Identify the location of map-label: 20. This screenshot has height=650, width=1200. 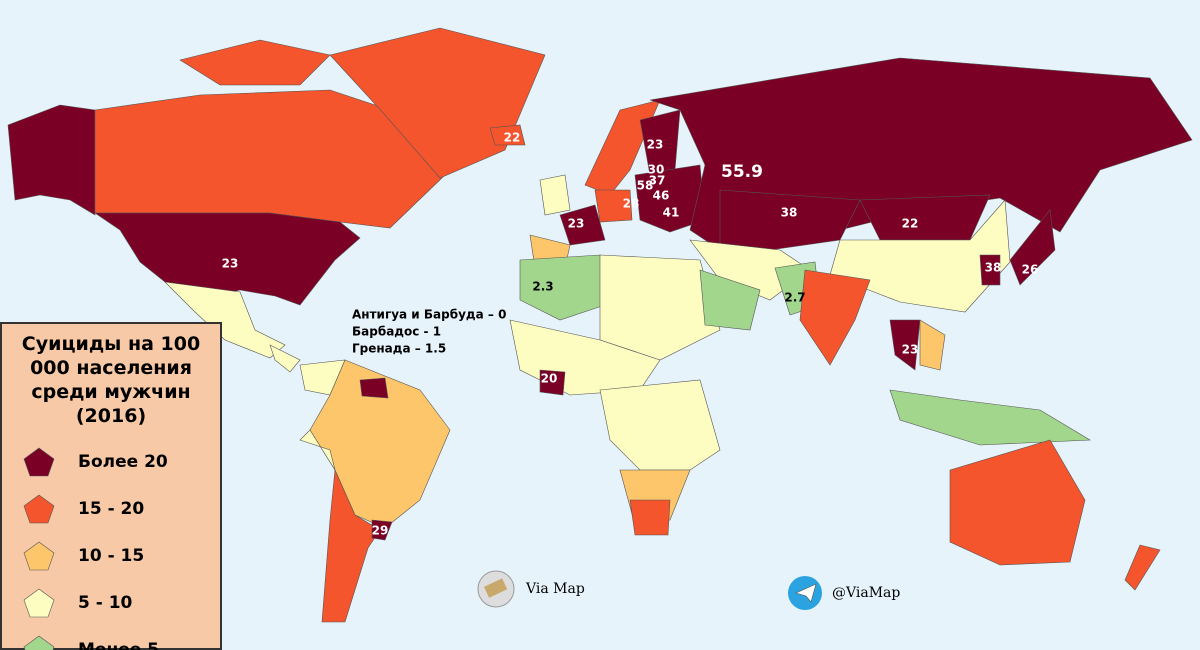
(549, 379).